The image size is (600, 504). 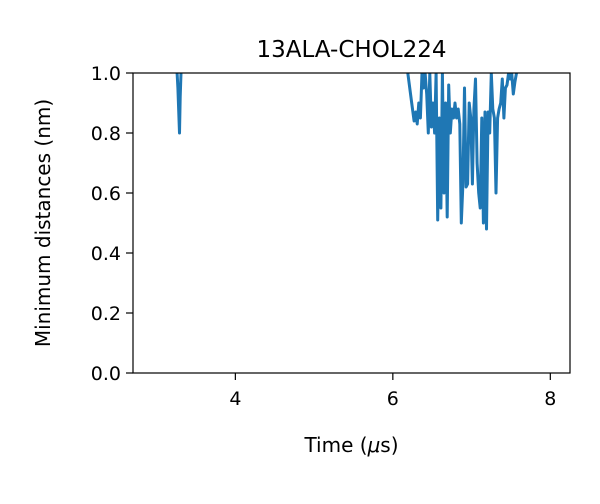 What do you see at coordinates (43, 223) in the screenshot?
I see `y-axis-label: Minimum distances (nm)` at bounding box center [43, 223].